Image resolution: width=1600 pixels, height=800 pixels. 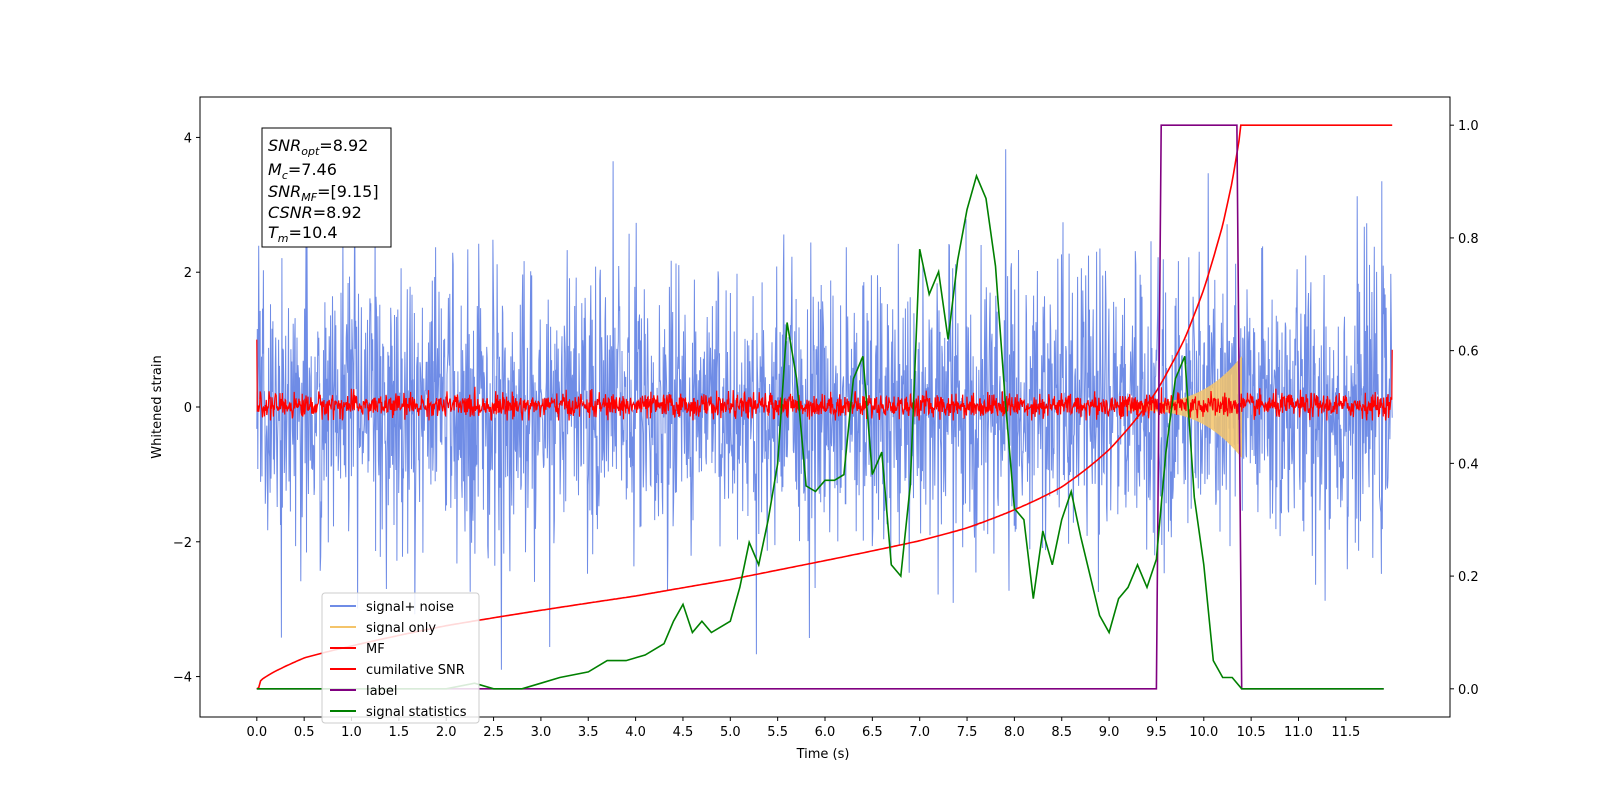 What do you see at coordinates (1468, 577) in the screenshot?
I see `y2-tick-label: 0.2` at bounding box center [1468, 577].